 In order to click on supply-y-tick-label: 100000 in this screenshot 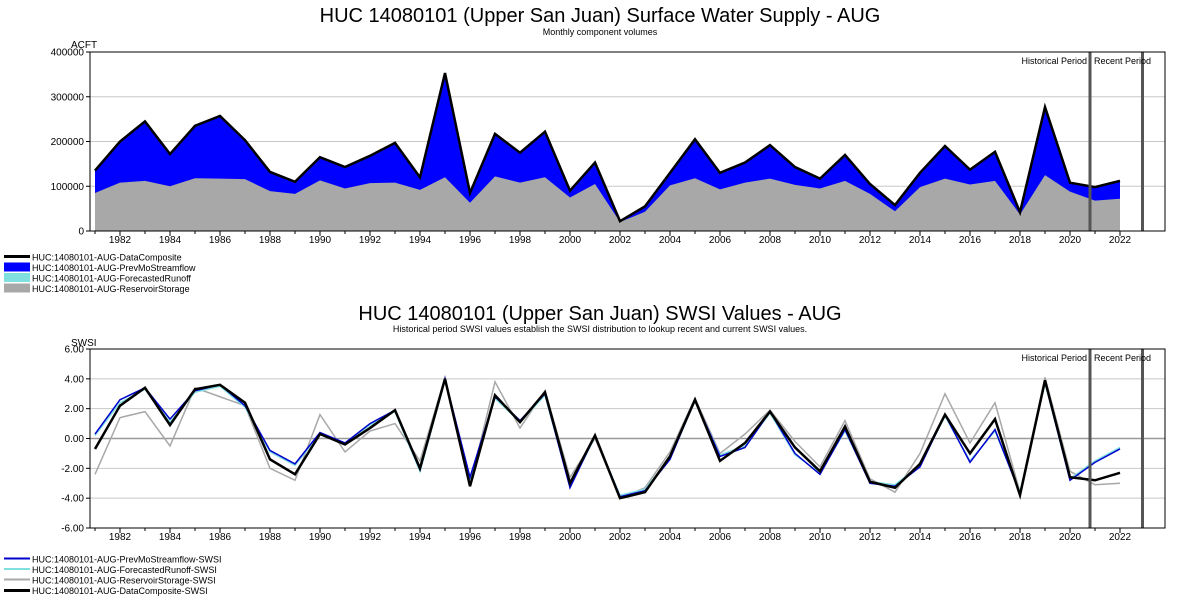, I will do `click(68, 187)`.